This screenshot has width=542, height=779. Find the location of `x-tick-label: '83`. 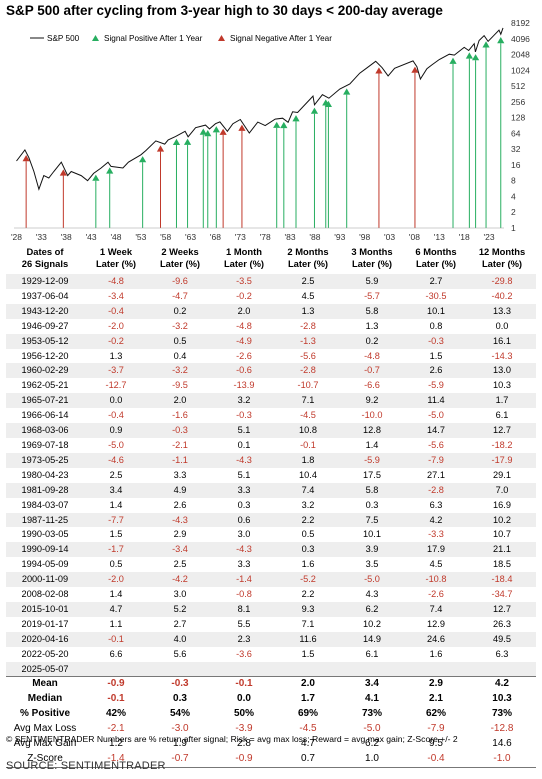

x-tick-label: '83 is located at coordinates (290, 237).